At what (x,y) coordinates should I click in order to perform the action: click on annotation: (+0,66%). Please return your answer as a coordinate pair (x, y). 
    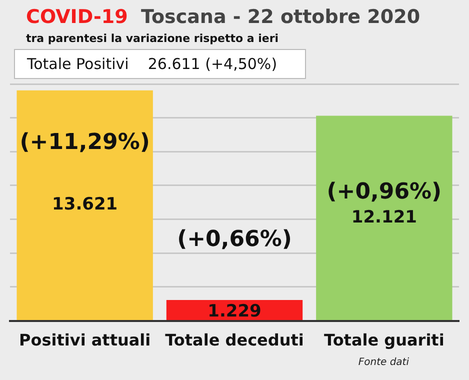
    Looking at the image, I should click on (234, 239).